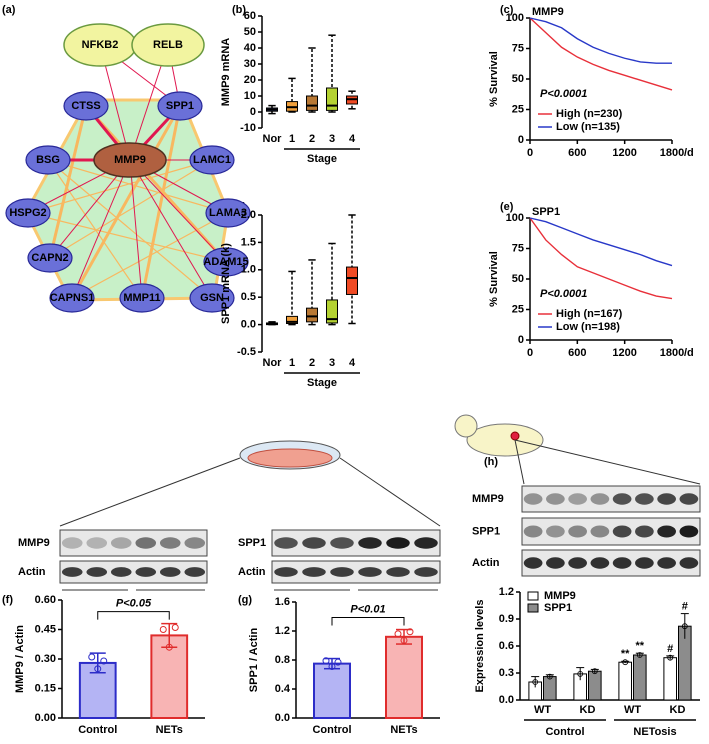 This screenshot has width=709, height=744. What do you see at coordinates (480, 646) in the screenshot?
I see `y-axis-label: Expression levels` at bounding box center [480, 646].